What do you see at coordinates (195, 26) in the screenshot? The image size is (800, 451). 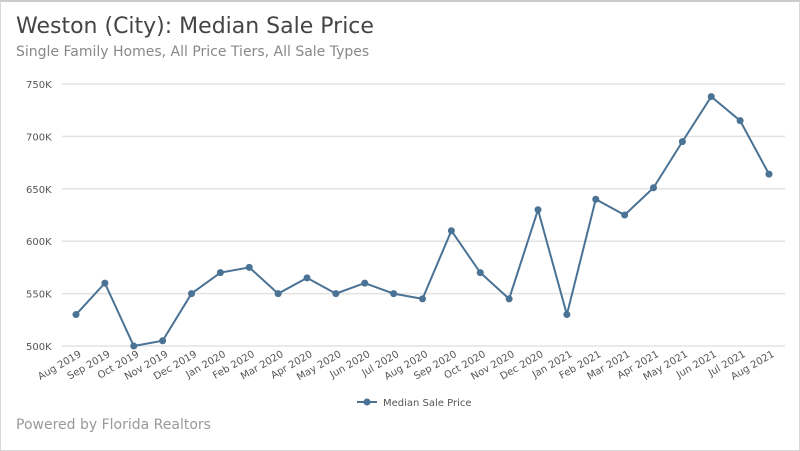 I see `chart-title: Weston (City): Median Sale Price` at bounding box center [195, 26].